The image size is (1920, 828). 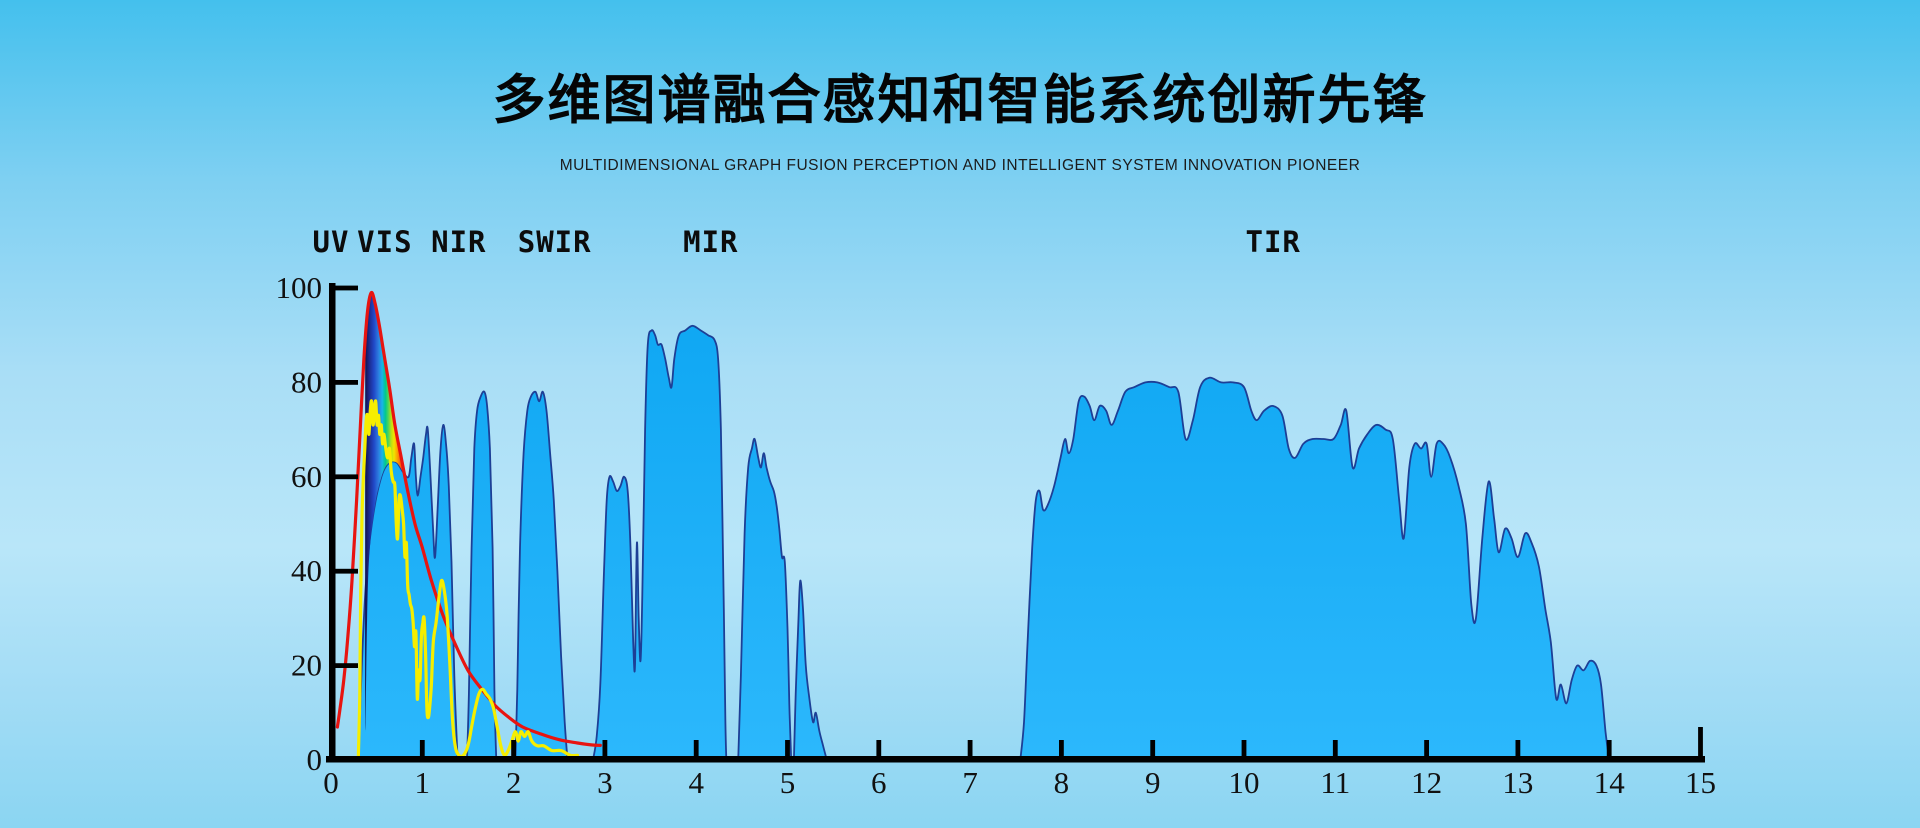 What do you see at coordinates (299, 287) in the screenshot?
I see `y-tick-label-100: 100` at bounding box center [299, 287].